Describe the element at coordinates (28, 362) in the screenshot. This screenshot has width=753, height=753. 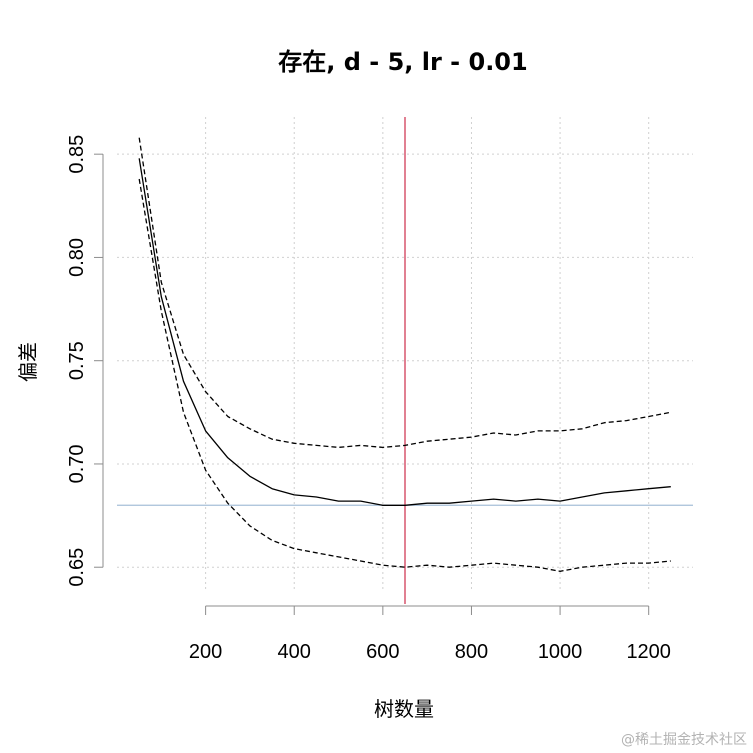
I see `y-axis-label: 偏差` at that location.